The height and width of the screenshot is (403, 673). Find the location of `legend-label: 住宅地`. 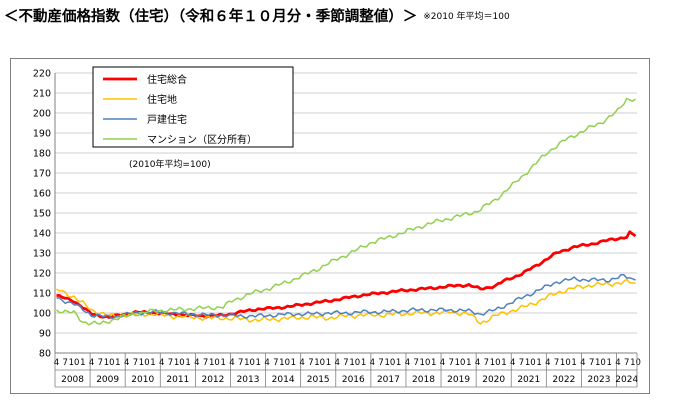

legend-label: 住宅地 is located at coordinates (162, 99).